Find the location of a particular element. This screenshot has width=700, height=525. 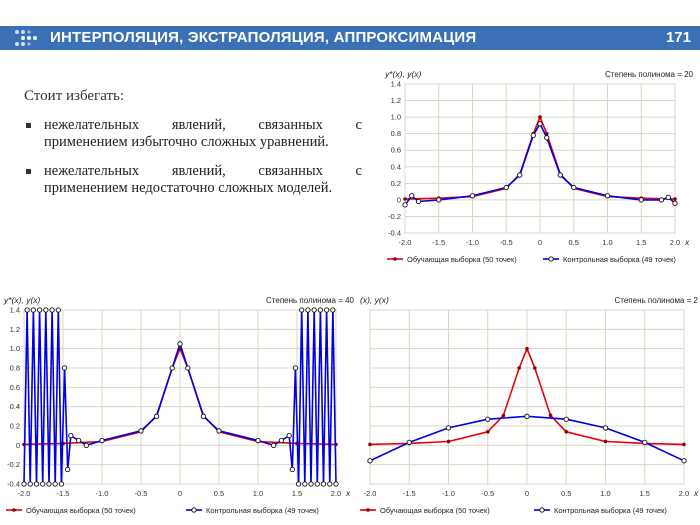

bullet-square-icon is located at coordinates (28, 171).